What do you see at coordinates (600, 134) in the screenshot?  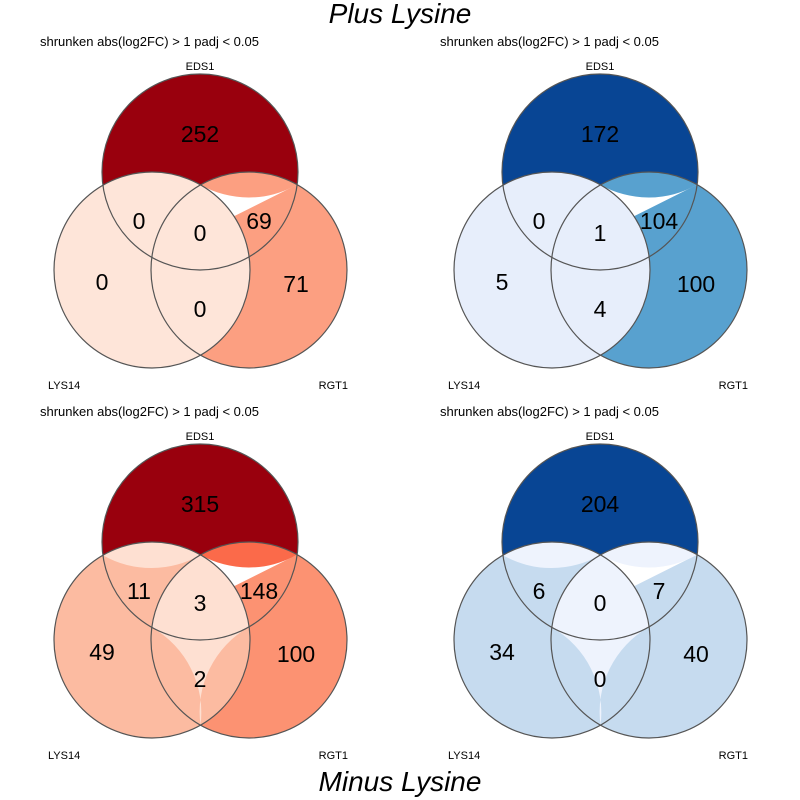 I see `count-eds1-only: 172` at bounding box center [600, 134].